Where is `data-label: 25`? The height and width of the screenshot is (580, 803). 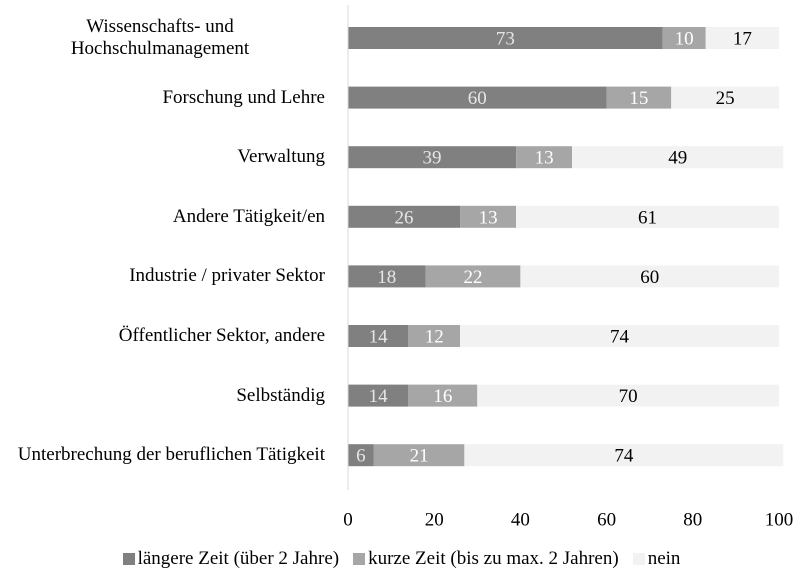
data-label: 25 is located at coordinates (725, 98).